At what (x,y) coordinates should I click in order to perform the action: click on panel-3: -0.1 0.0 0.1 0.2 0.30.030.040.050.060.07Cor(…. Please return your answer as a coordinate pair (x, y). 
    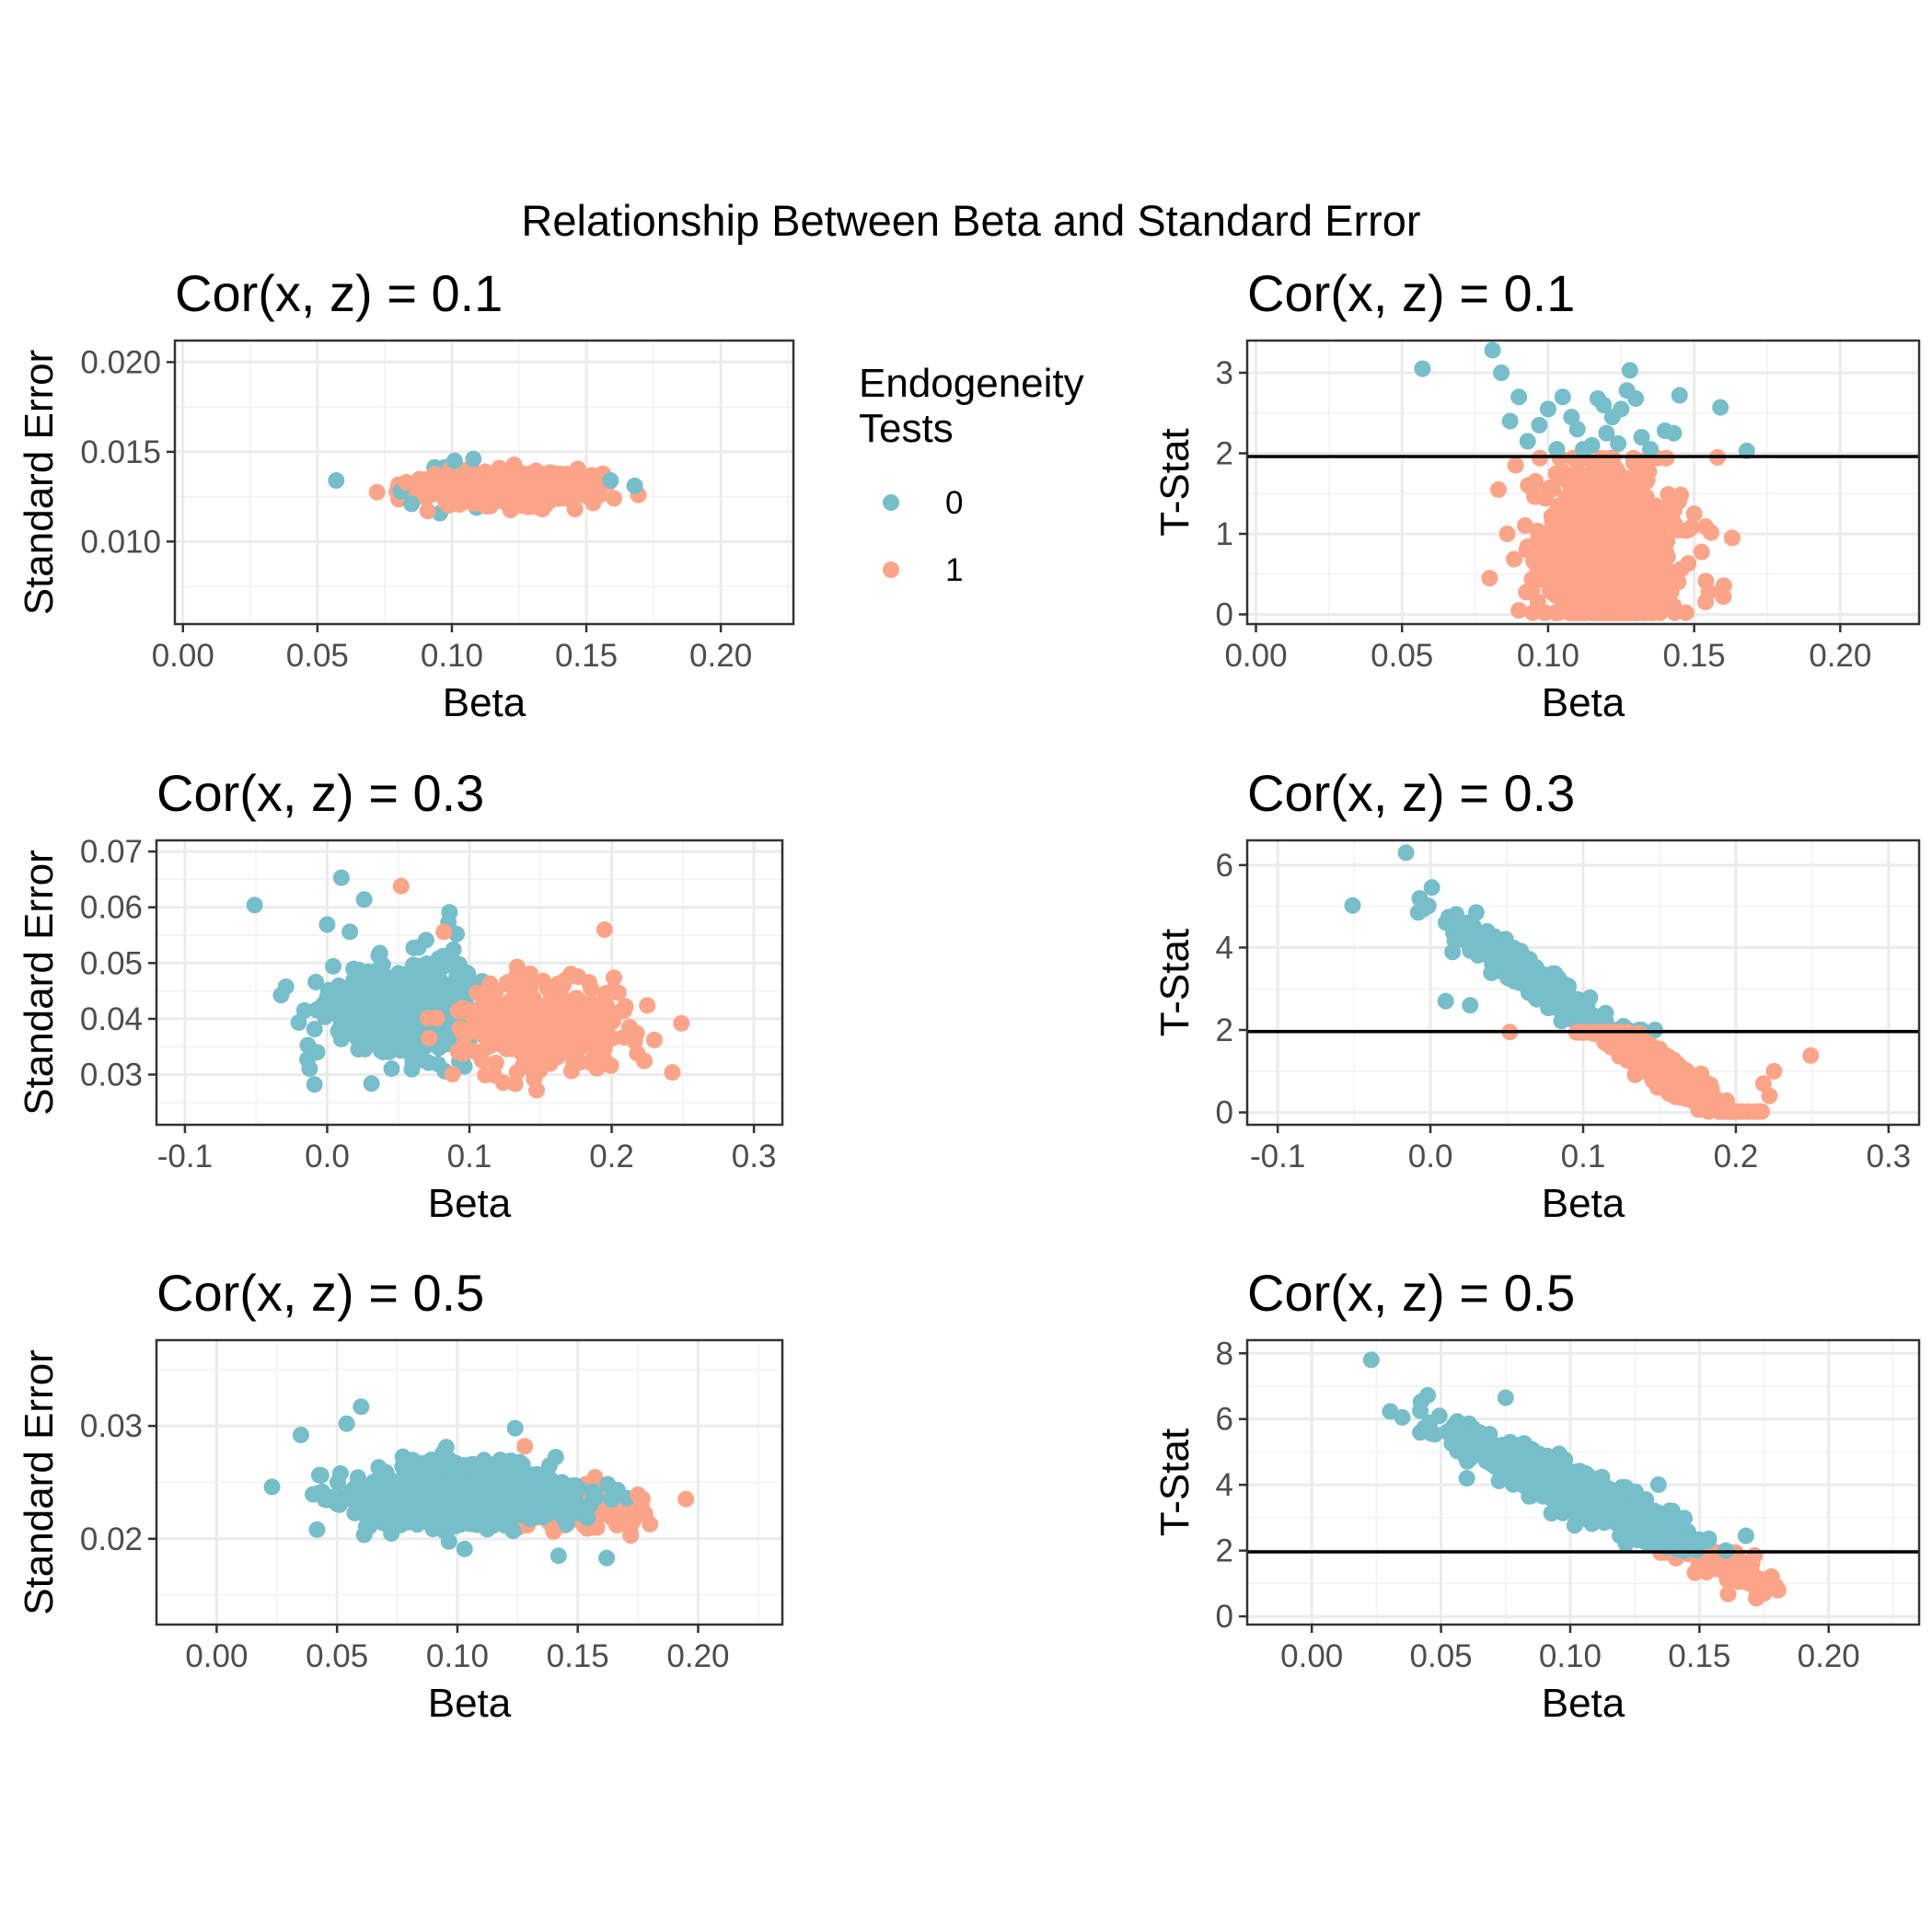
    Looking at the image, I should click on (401, 995).